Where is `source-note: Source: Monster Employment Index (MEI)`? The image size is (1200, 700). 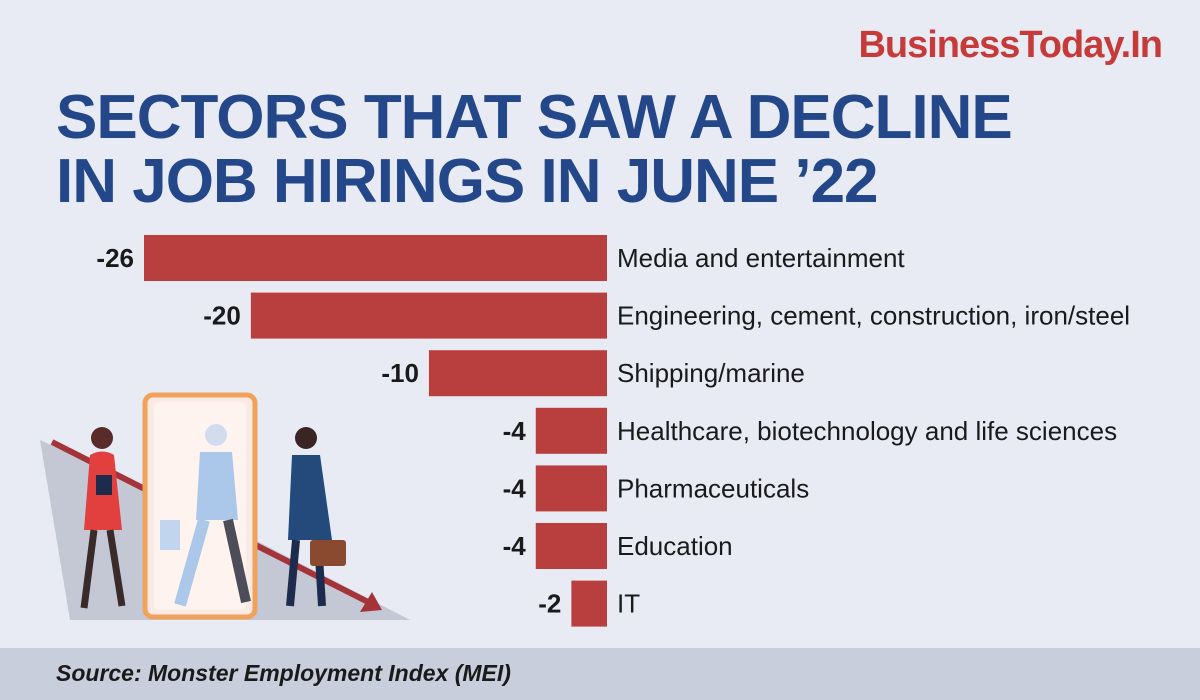 source-note: Source: Monster Employment Index (MEI) is located at coordinates (283, 673).